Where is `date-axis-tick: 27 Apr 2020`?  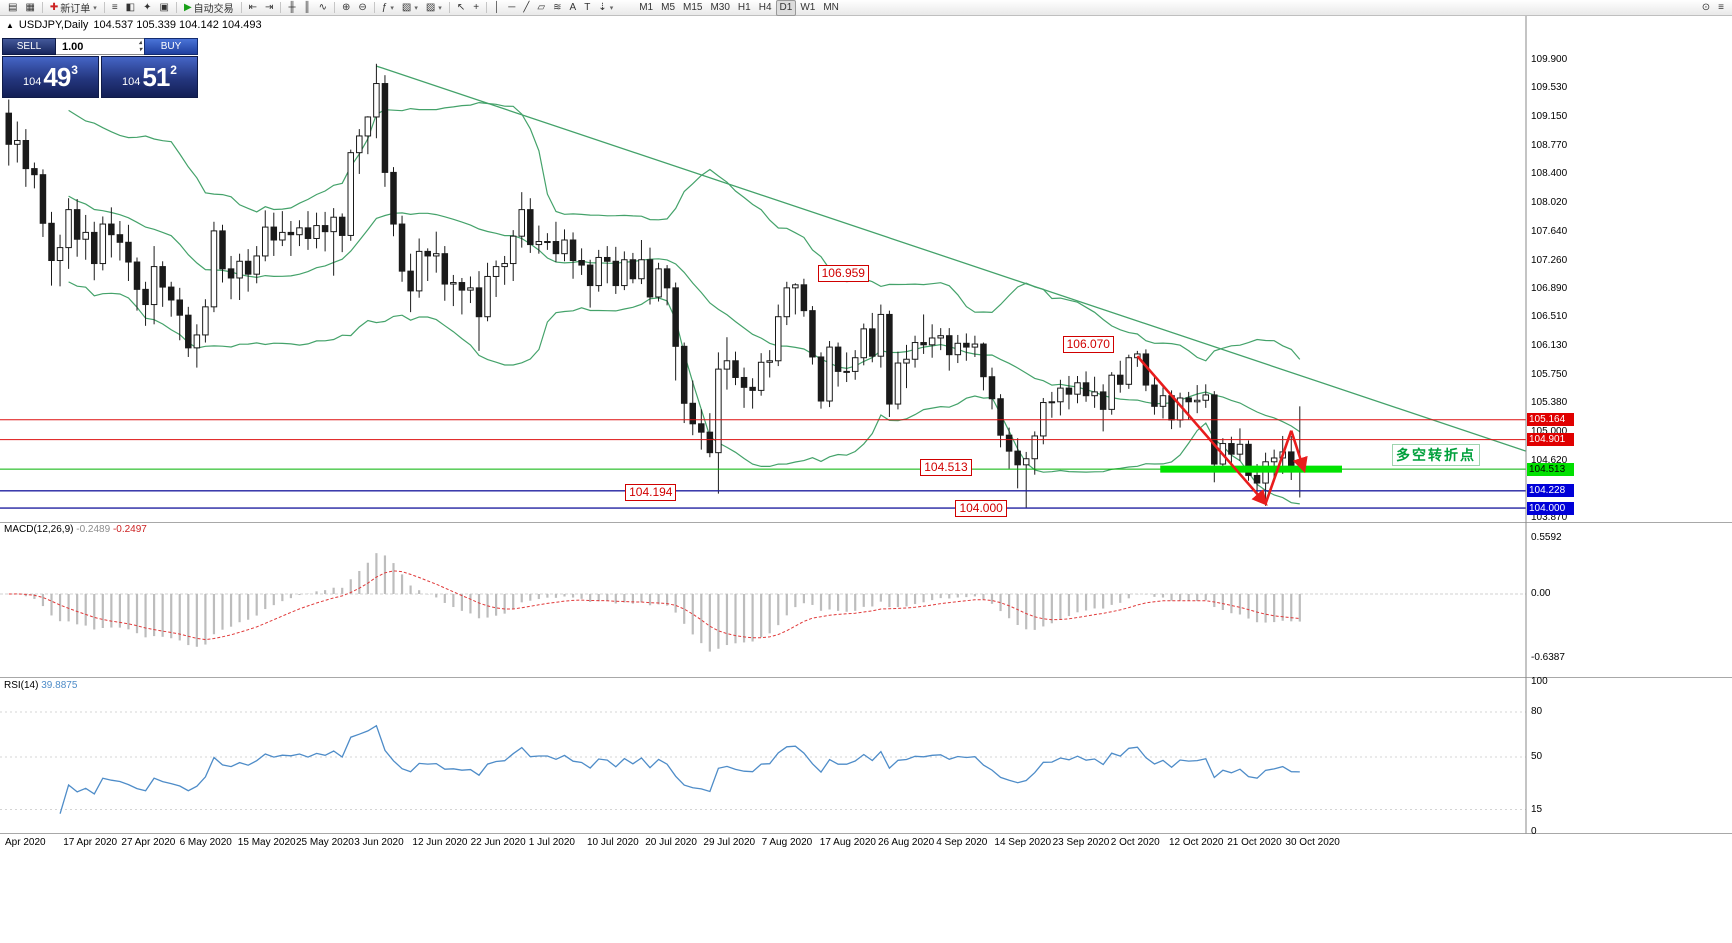
date-axis-tick: 27 Apr 2020 is located at coordinates (148, 842).